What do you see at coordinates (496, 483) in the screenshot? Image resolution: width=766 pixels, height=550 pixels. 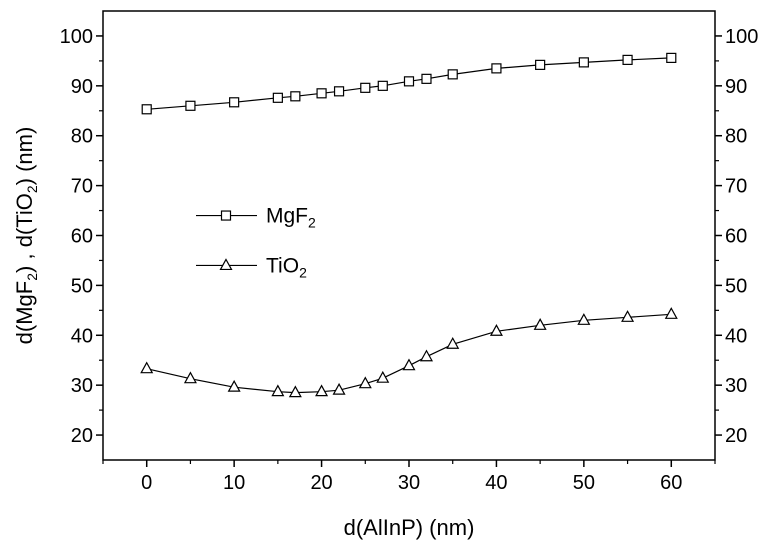 I see `x-tick-label: 40` at bounding box center [496, 483].